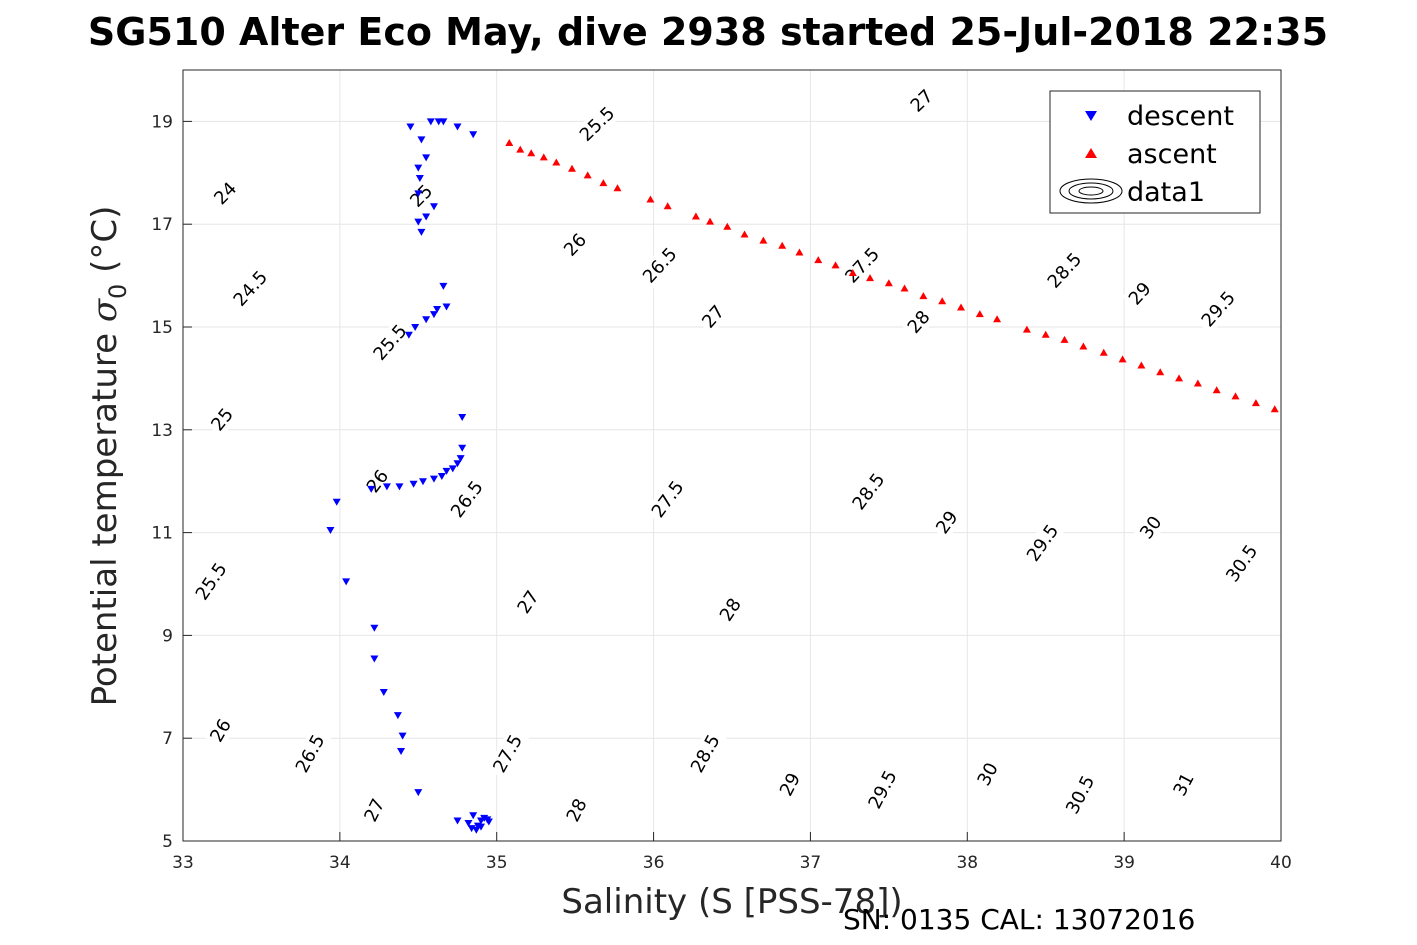 This screenshot has width=1417, height=945. What do you see at coordinates (108, 456) in the screenshot?
I see `y-axis-label: Potential temperature σ0 (°C)` at bounding box center [108, 456].